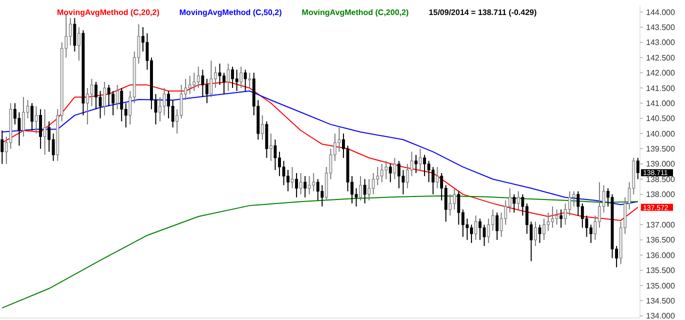 This screenshot has width=685, height=320. I want to click on text: MovingAvgMethod (C,50,2), so click(230, 12).